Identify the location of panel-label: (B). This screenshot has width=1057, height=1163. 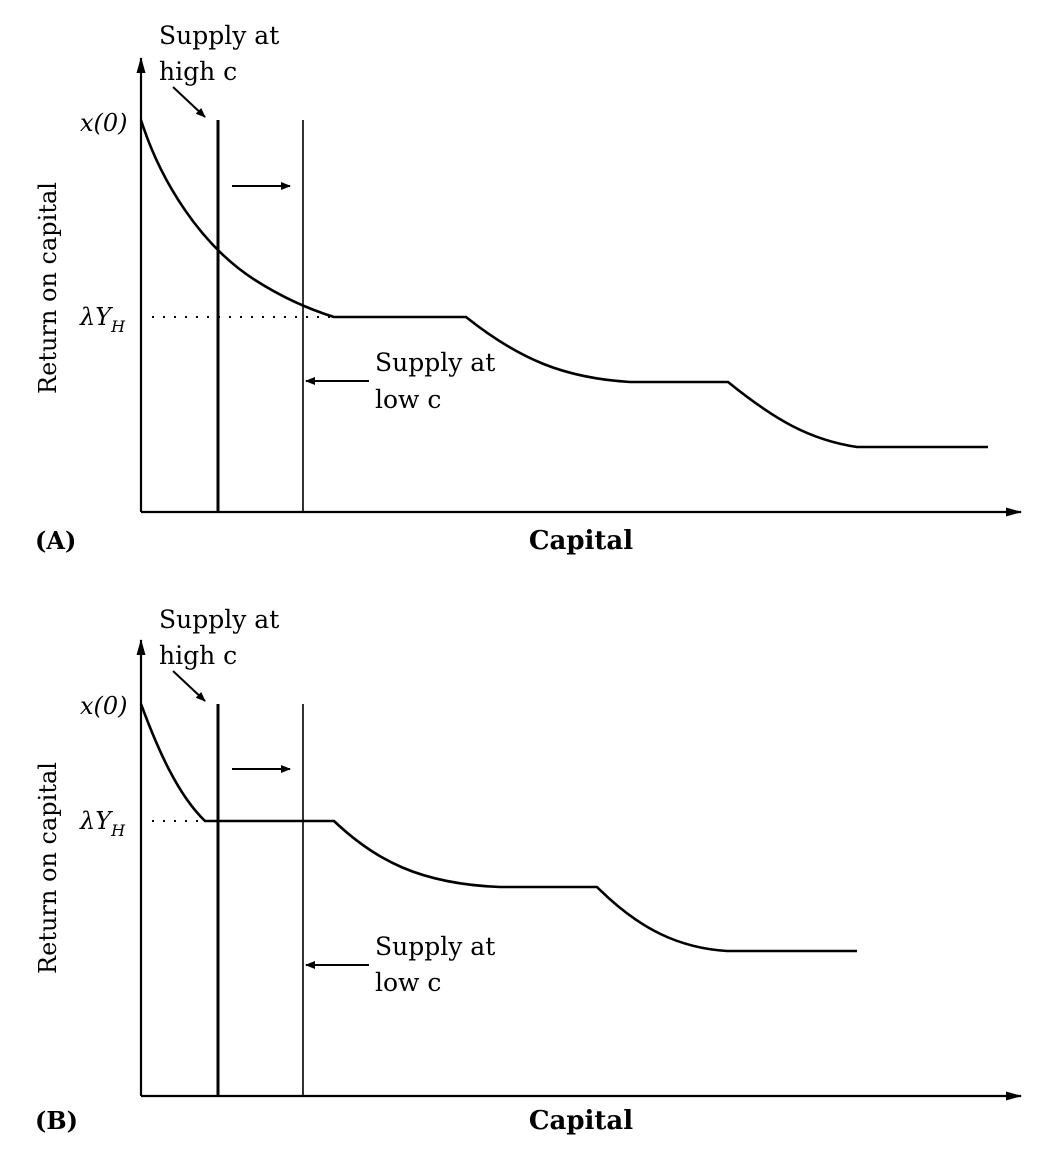
(56, 1120).